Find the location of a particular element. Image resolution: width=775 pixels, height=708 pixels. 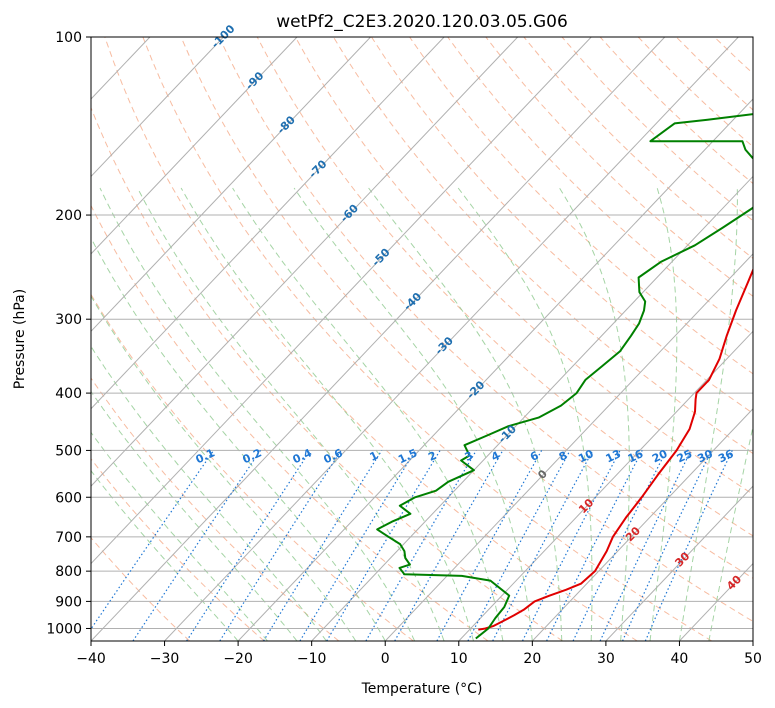

y-tick-label: 600 is located at coordinates (68, 498).